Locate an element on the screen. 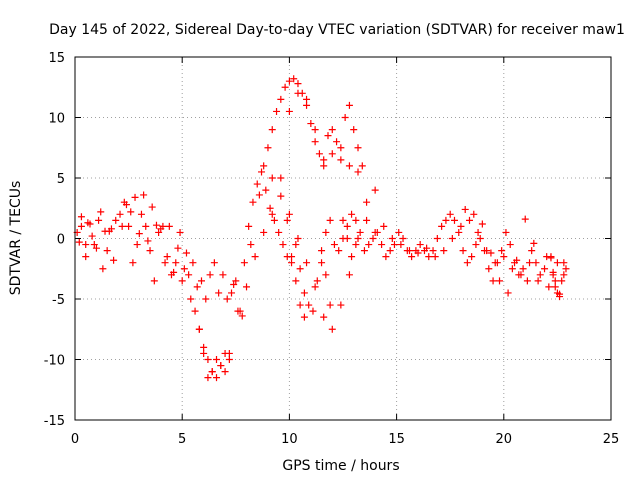 Image resolution: width=640 pixels, height=480 pixels. x-axis-title: GPS time / hours is located at coordinates (340, 466).